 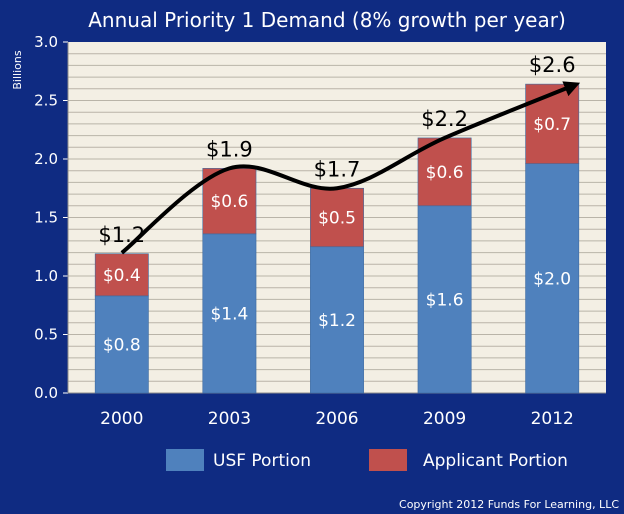 I want to click on total-label: $1.7, so click(x=337, y=169).